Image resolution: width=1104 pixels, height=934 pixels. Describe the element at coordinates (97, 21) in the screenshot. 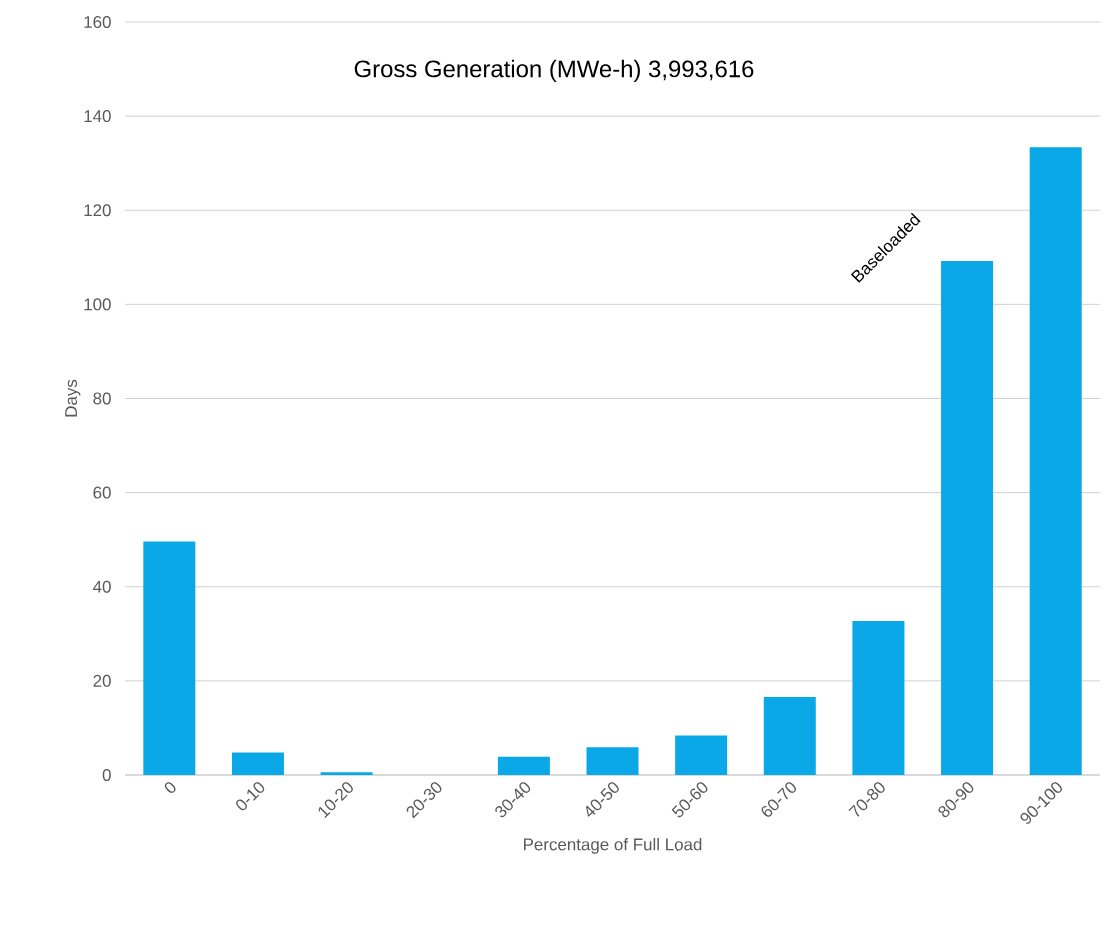

I see `y-tick-label: 160` at that location.